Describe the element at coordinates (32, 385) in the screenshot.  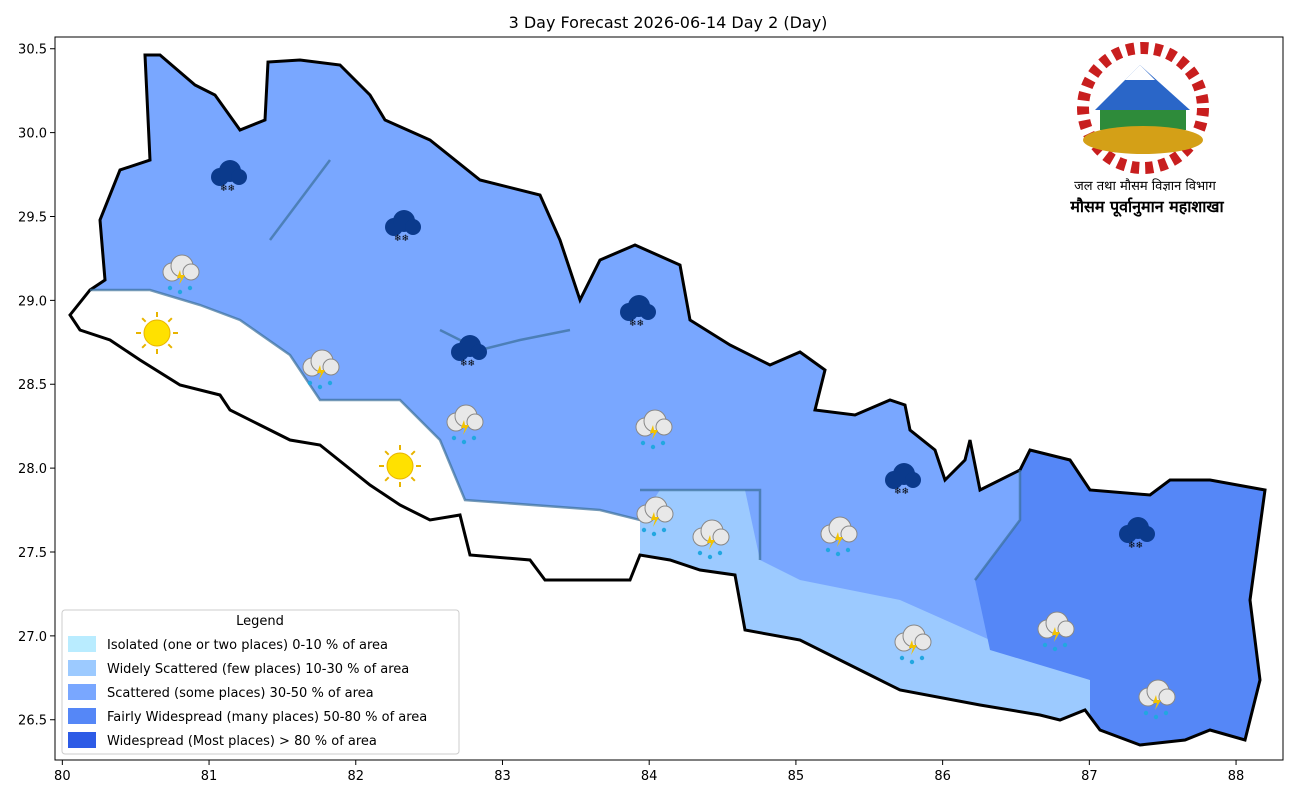
I see `y-tick-label: 28.5` at that location.